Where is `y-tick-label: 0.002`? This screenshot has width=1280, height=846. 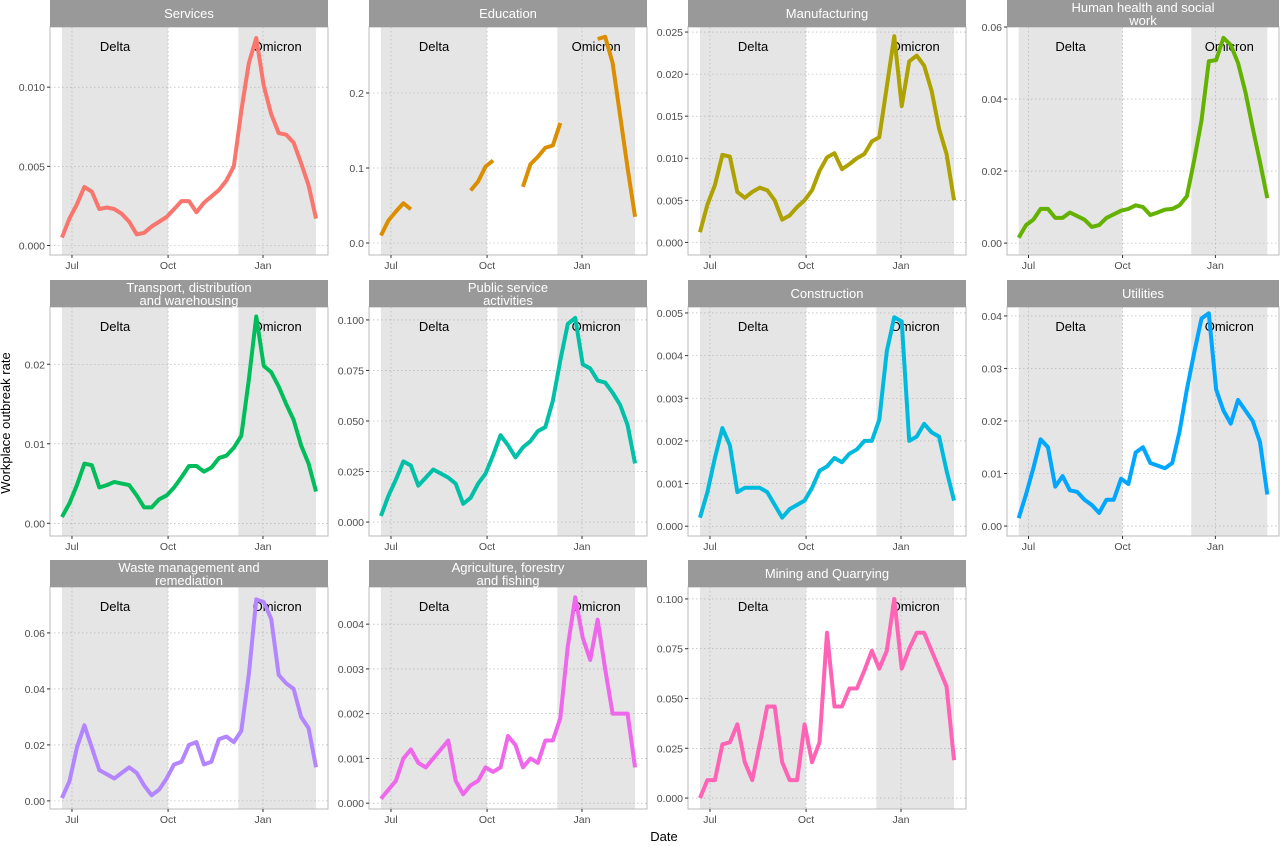
y-tick-label: 0.002 is located at coordinates (351, 715).